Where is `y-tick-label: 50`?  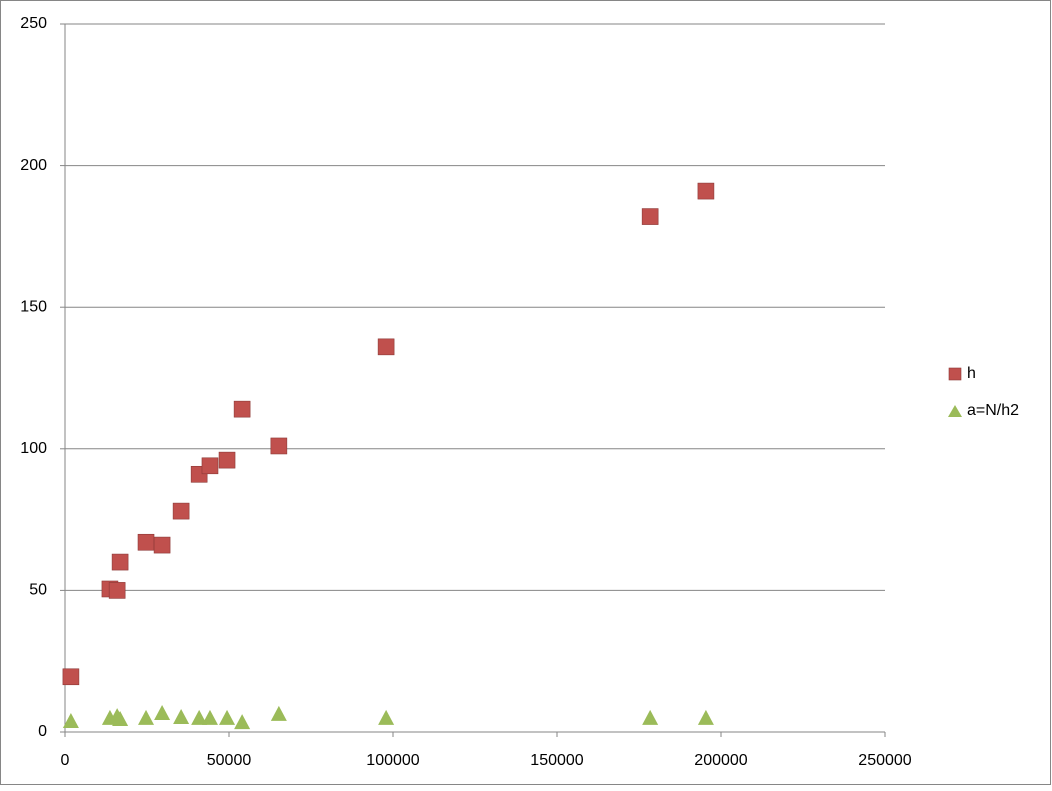 y-tick-label: 50 is located at coordinates (38, 590).